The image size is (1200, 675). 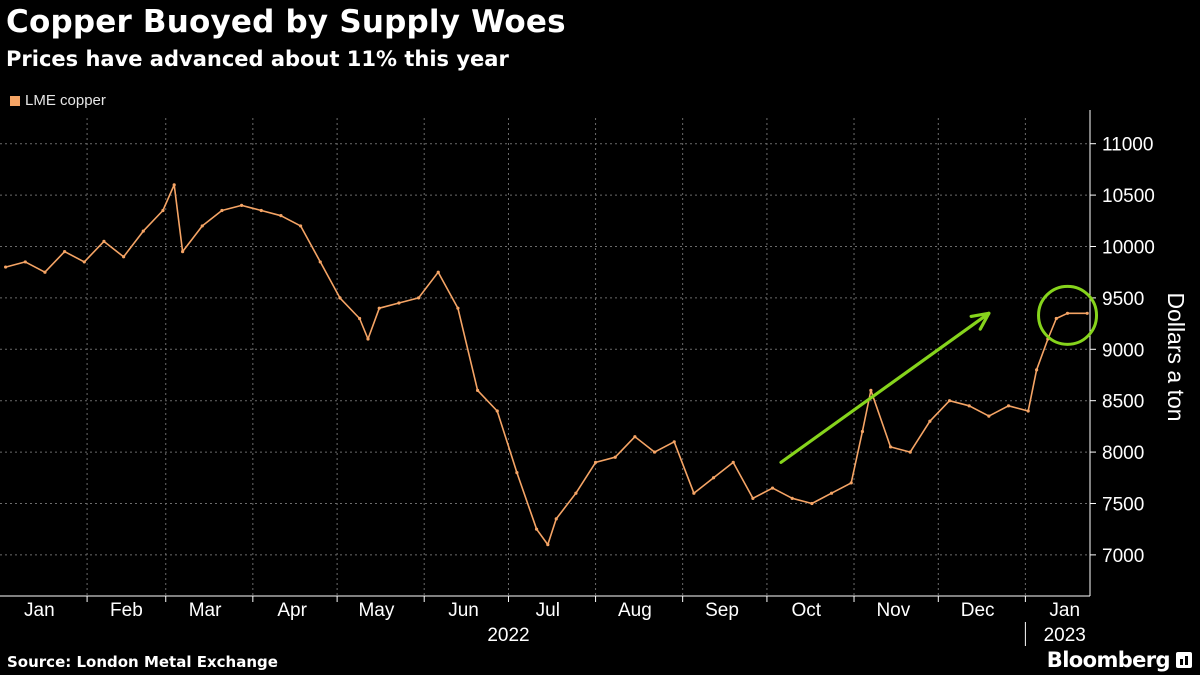 I want to click on y-tick-label: 9000, so click(x=1123, y=350).